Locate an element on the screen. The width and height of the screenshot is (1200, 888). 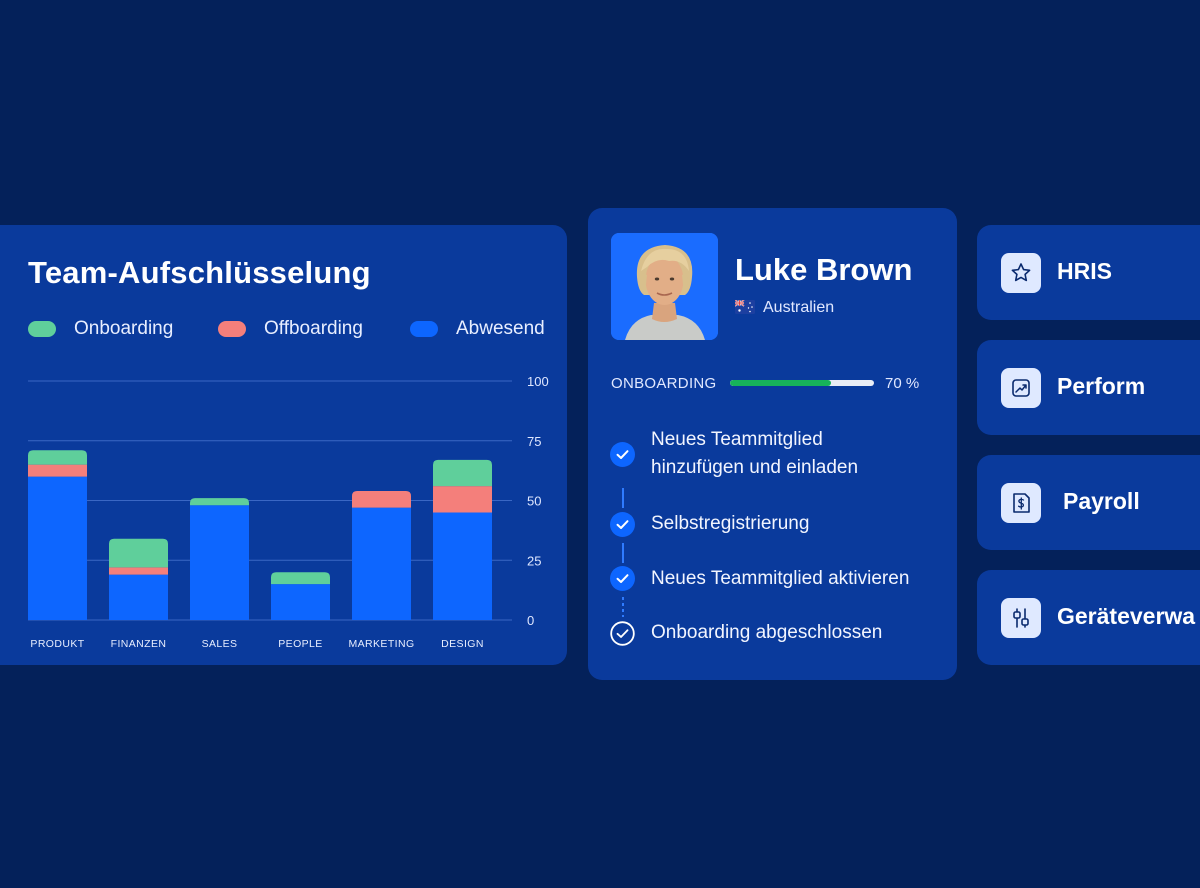
x-tick-label: SALES is located at coordinates (220, 644).